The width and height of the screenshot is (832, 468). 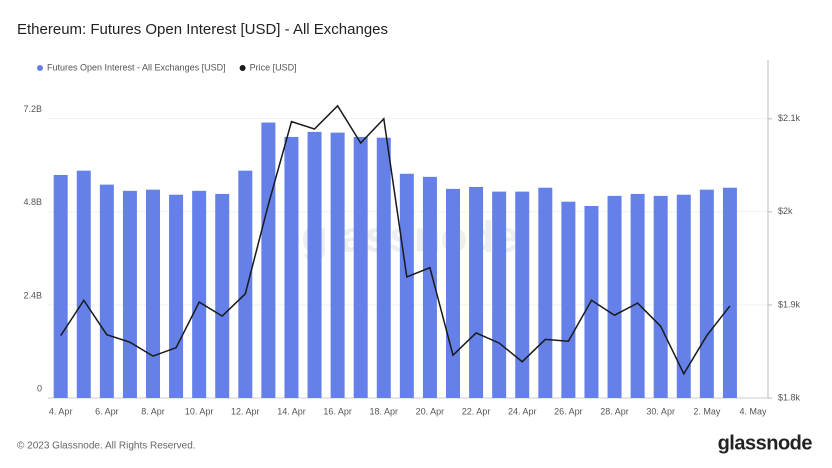 I want to click on x-tick-label: 4. May, so click(x=753, y=411).